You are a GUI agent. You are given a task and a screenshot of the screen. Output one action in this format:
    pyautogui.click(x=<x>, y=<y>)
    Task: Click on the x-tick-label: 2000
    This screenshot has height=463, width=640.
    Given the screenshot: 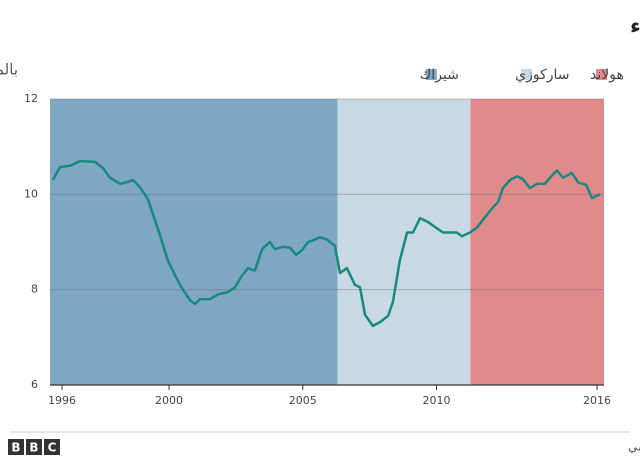 What is the action you would take?
    pyautogui.click(x=169, y=400)
    